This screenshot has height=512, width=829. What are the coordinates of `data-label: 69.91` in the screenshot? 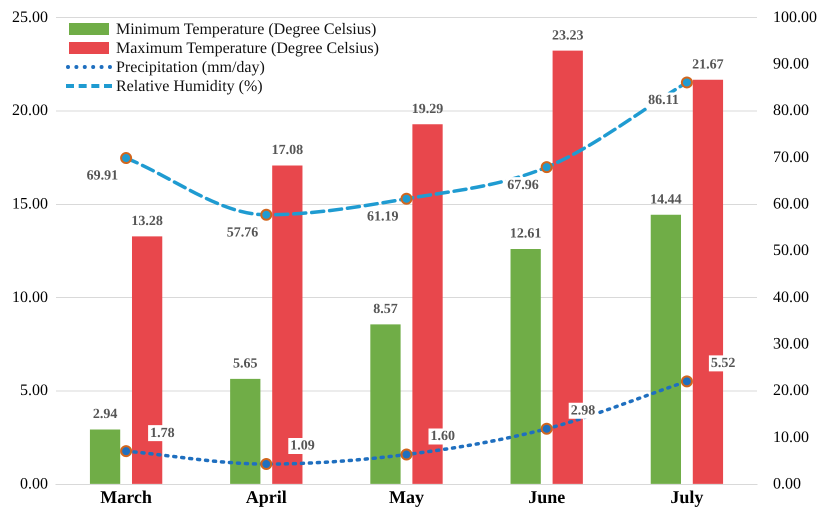 It's located at (102, 176).